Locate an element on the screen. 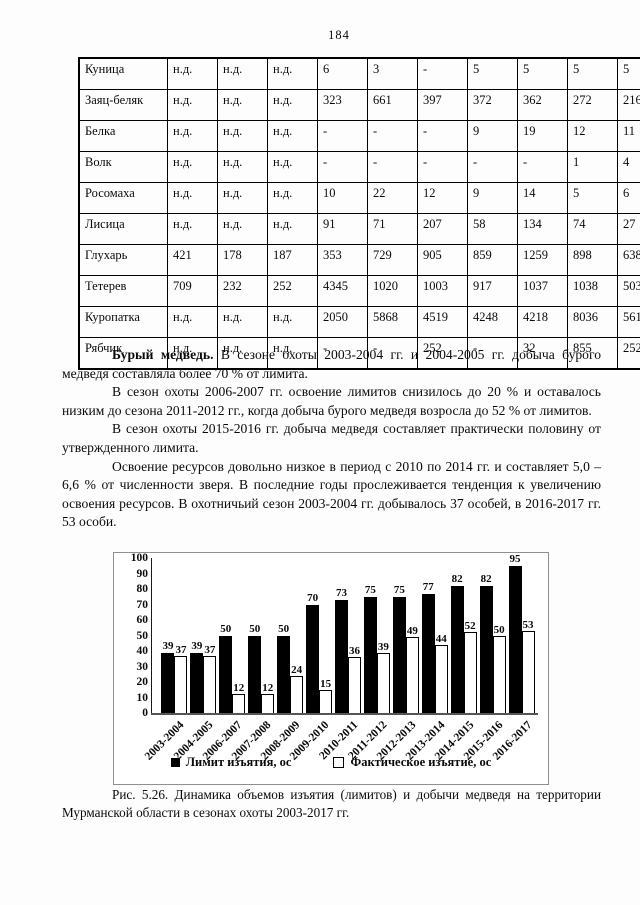 This screenshot has width=640, height=905. table-cell: 8036 is located at coordinates (592, 322).